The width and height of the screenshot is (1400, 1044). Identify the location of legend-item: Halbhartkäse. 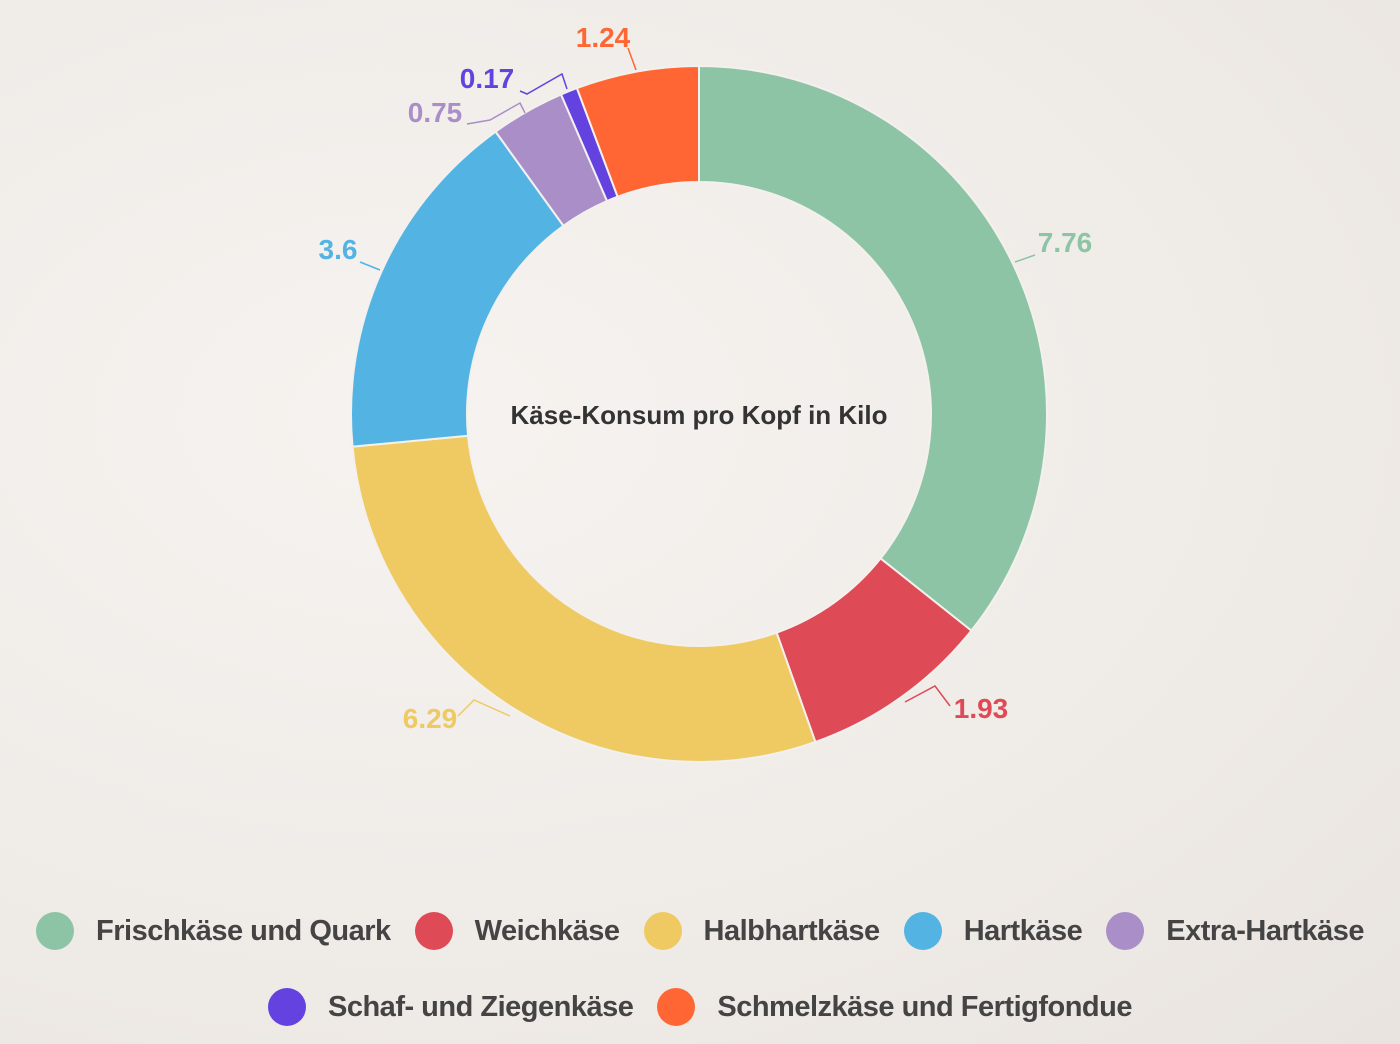
(762, 931).